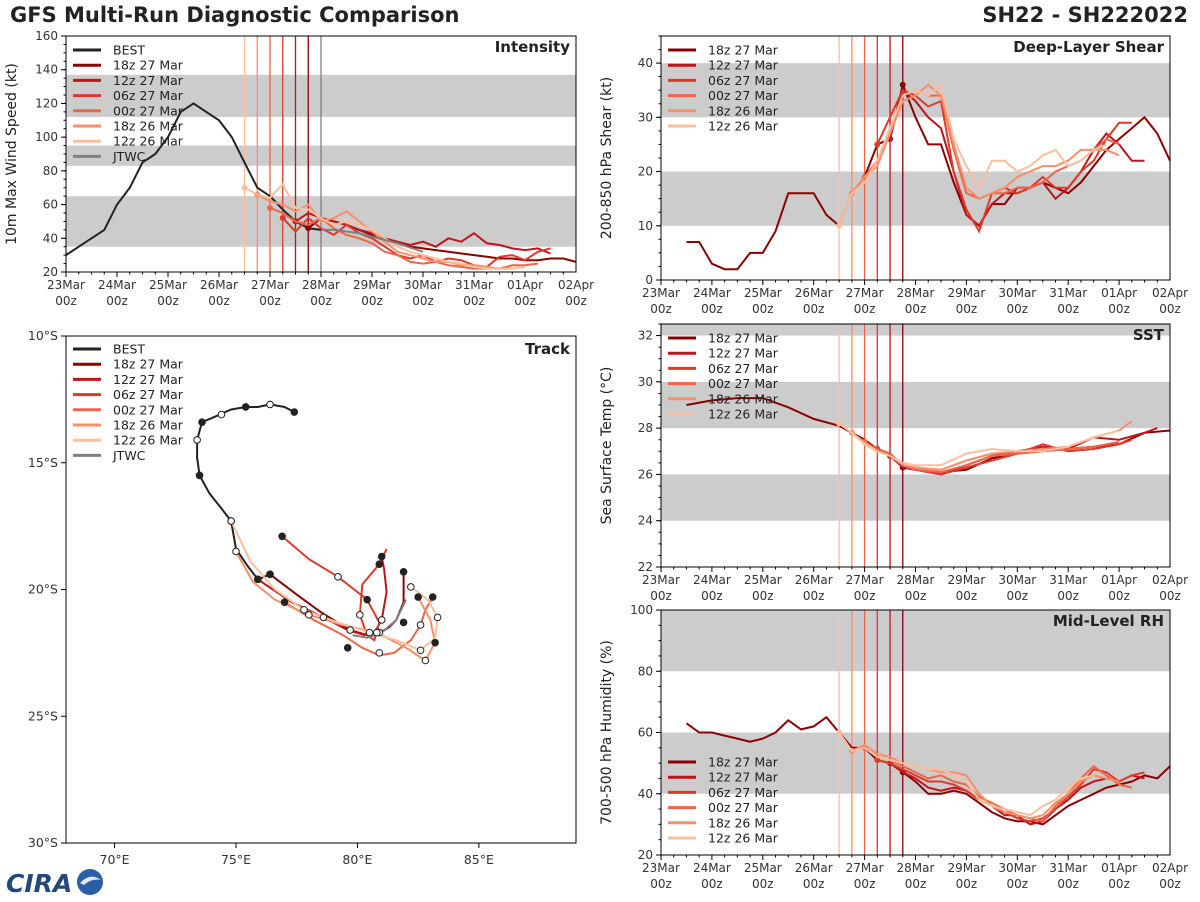 This screenshot has width=1200, height=902. I want to click on x-tick-label: 23Mar, so click(661, 293).